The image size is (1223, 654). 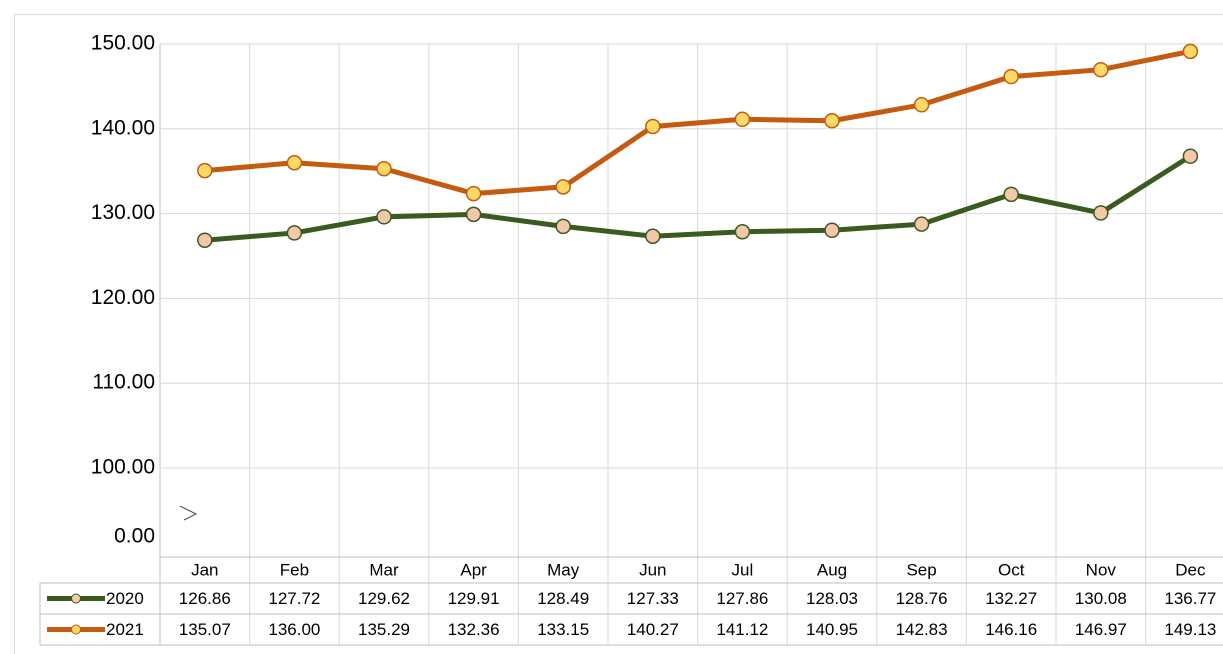 I want to click on y-tick-label: 130.00, so click(x=123, y=212).